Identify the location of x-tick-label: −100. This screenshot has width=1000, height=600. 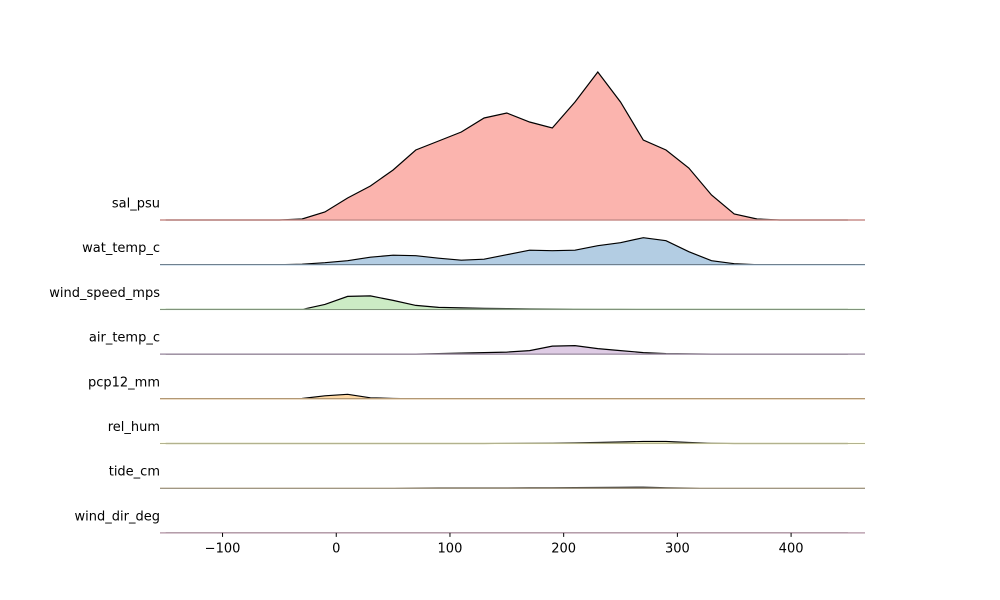
(223, 548).